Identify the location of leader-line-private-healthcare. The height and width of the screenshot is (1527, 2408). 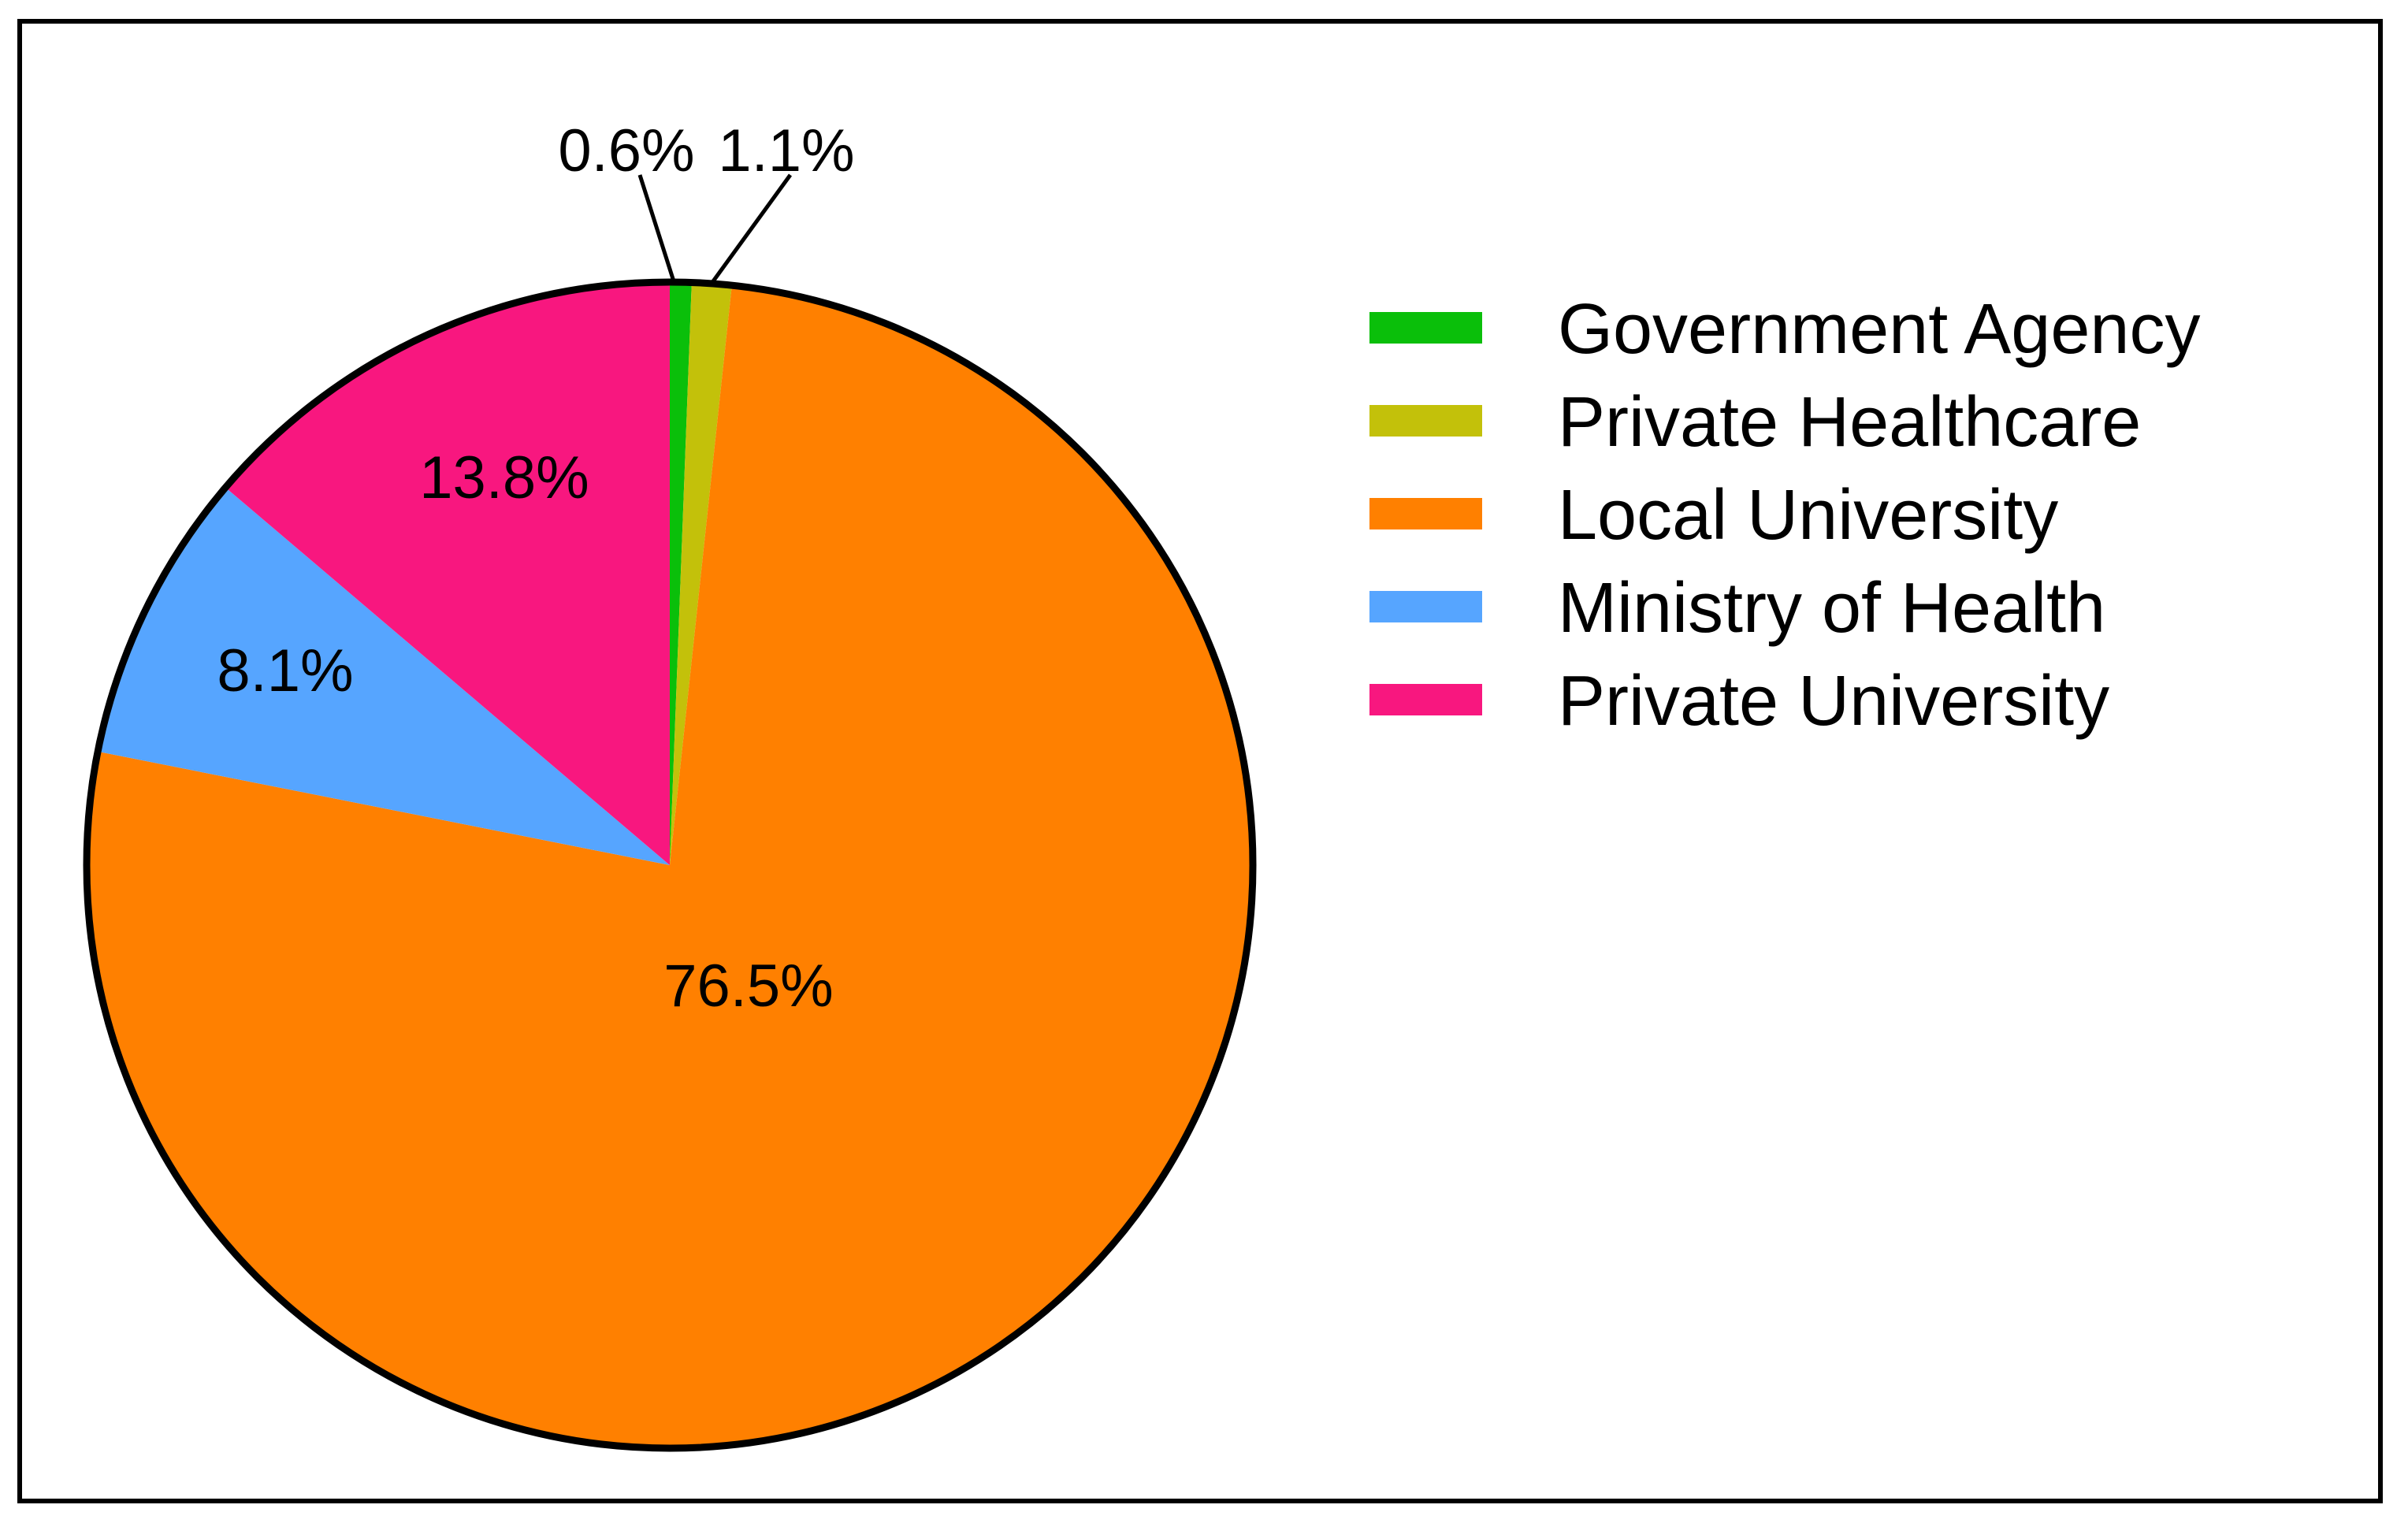
(752, 228).